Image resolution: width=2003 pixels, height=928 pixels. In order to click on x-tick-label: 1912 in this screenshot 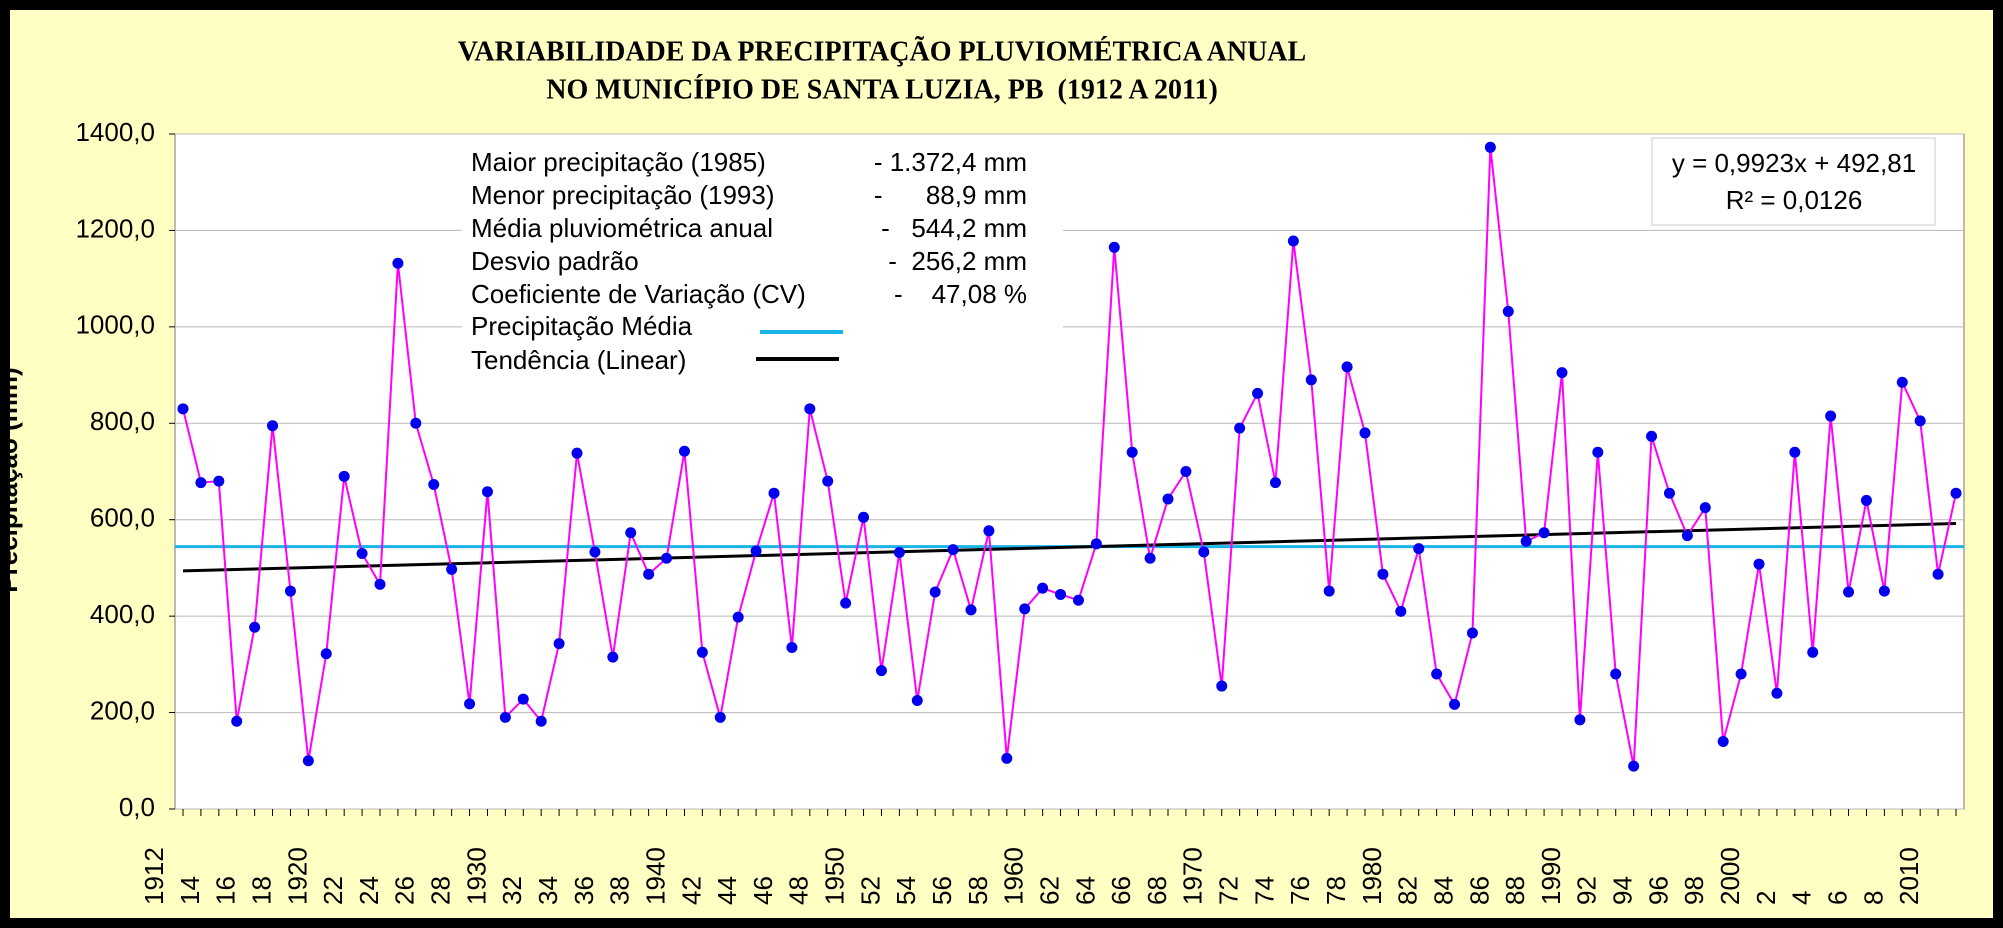, I will do `click(154, 876)`.